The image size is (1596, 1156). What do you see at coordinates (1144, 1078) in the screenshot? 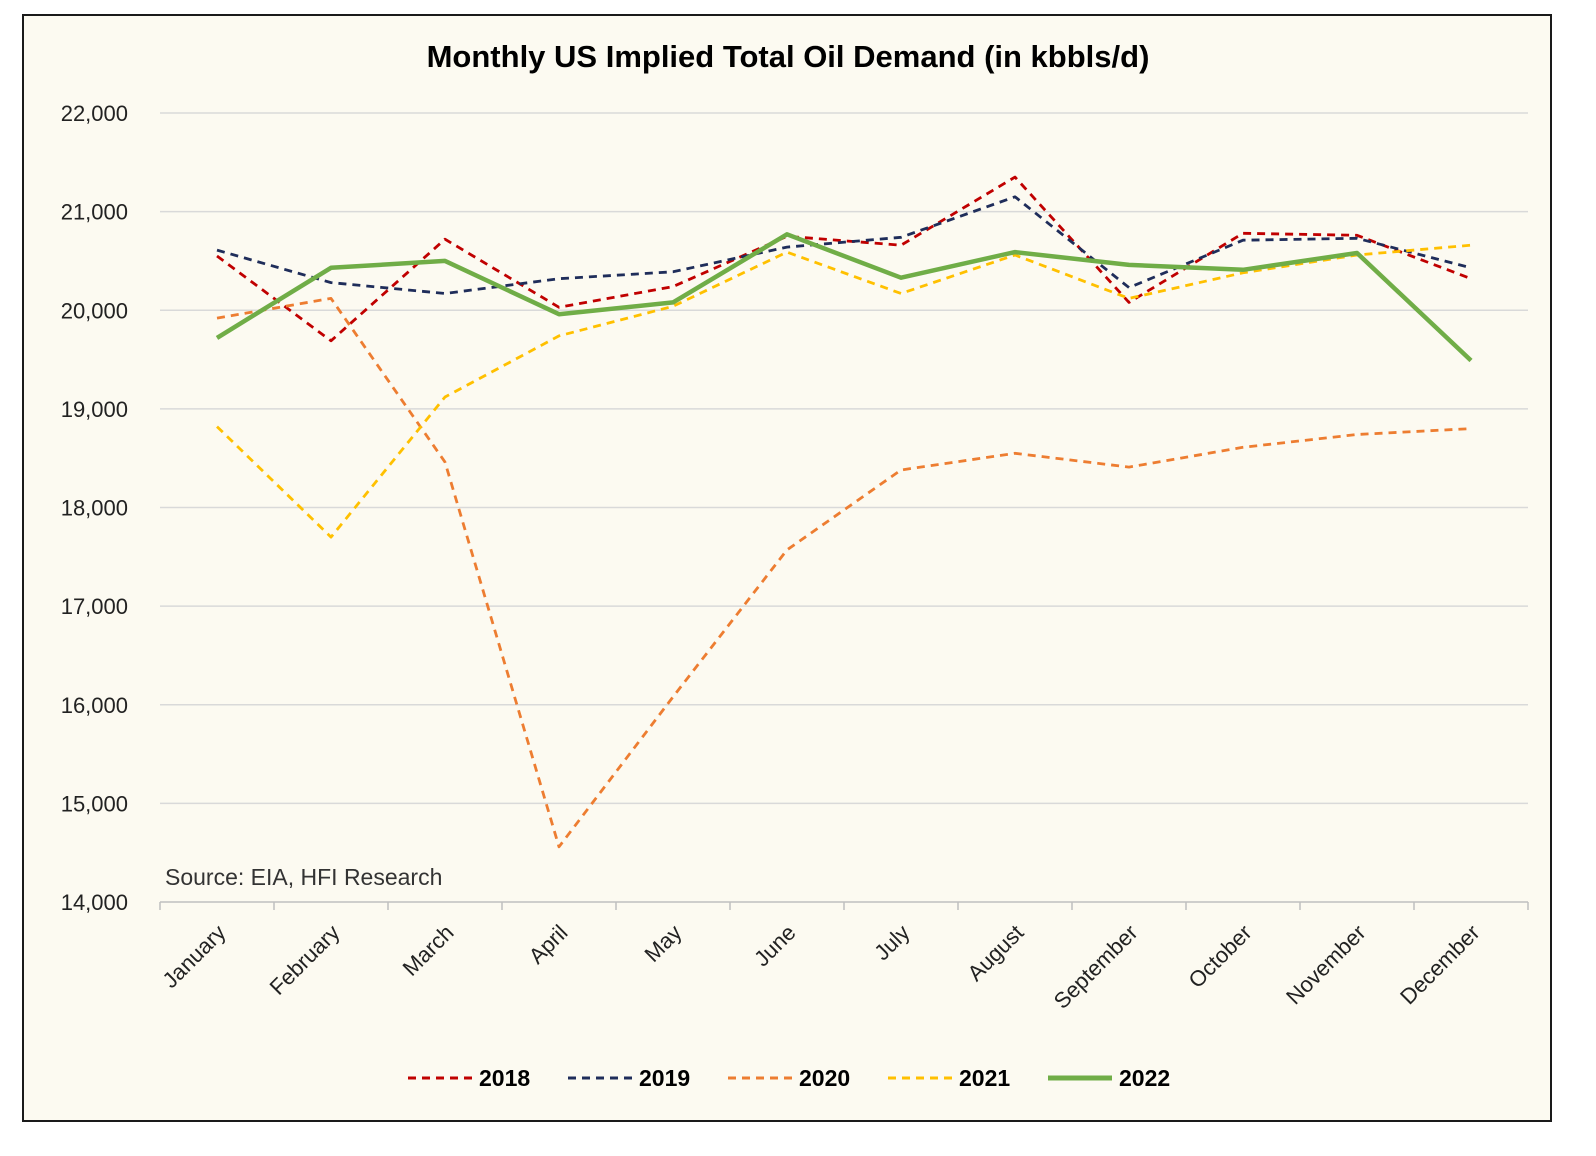
I see `legend-label-2022: 2022` at bounding box center [1144, 1078].